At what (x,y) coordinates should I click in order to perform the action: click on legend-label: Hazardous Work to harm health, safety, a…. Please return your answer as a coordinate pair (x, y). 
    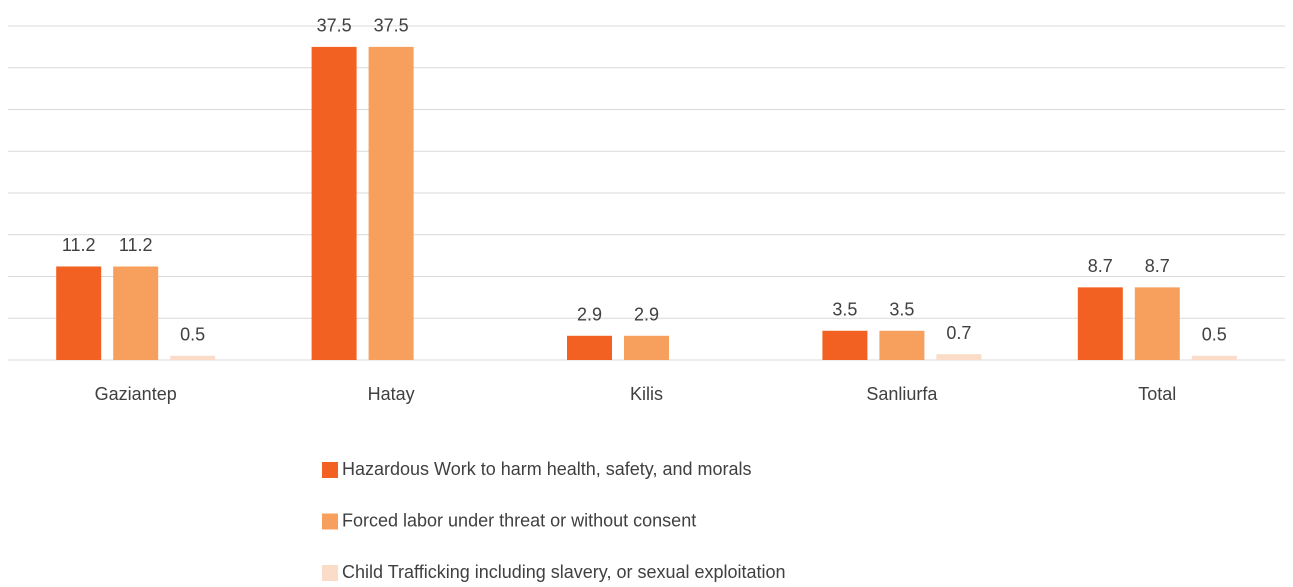
    Looking at the image, I should click on (547, 469).